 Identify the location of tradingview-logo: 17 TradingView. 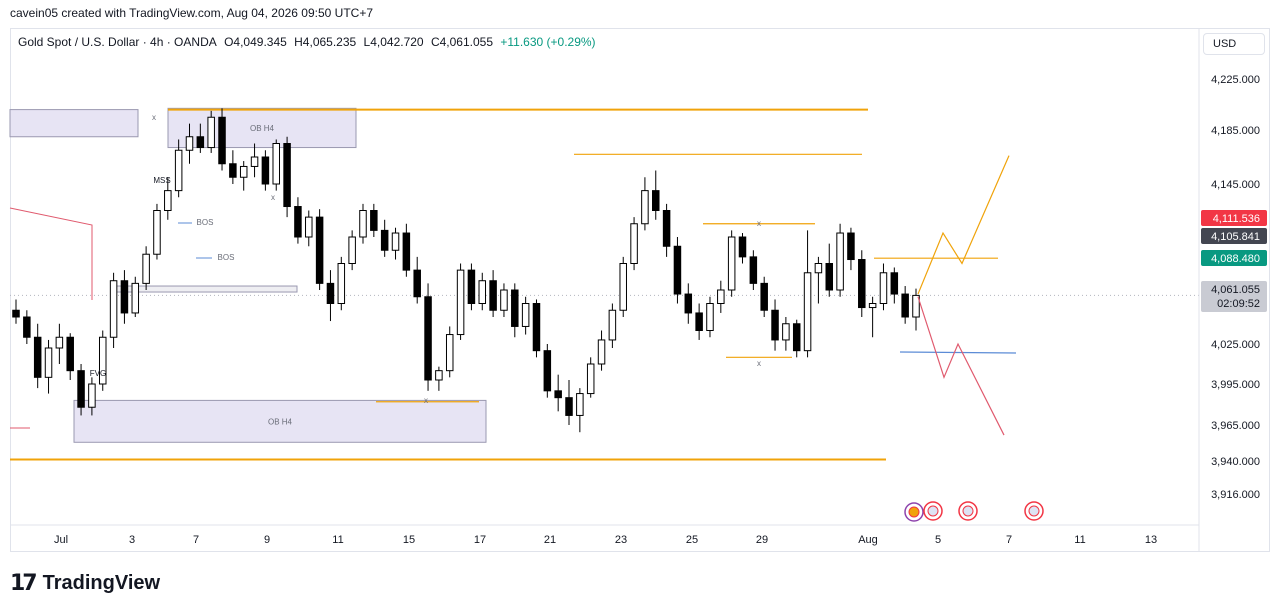
(85, 583).